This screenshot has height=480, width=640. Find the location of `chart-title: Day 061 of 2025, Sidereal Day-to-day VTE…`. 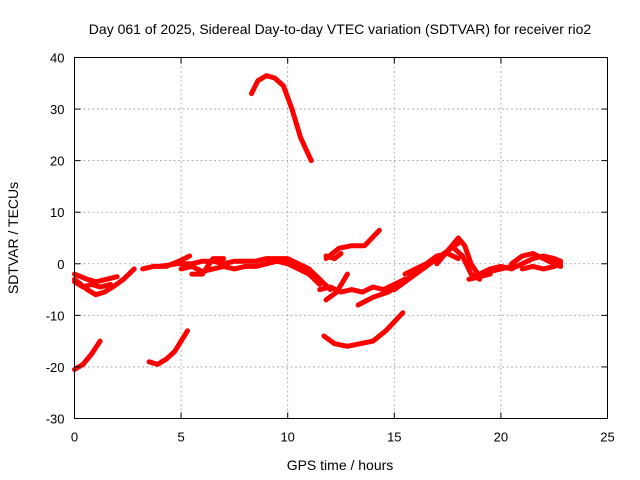

chart-title: Day 061 of 2025, Sidereal Day-to-day VTE… is located at coordinates (340, 29).